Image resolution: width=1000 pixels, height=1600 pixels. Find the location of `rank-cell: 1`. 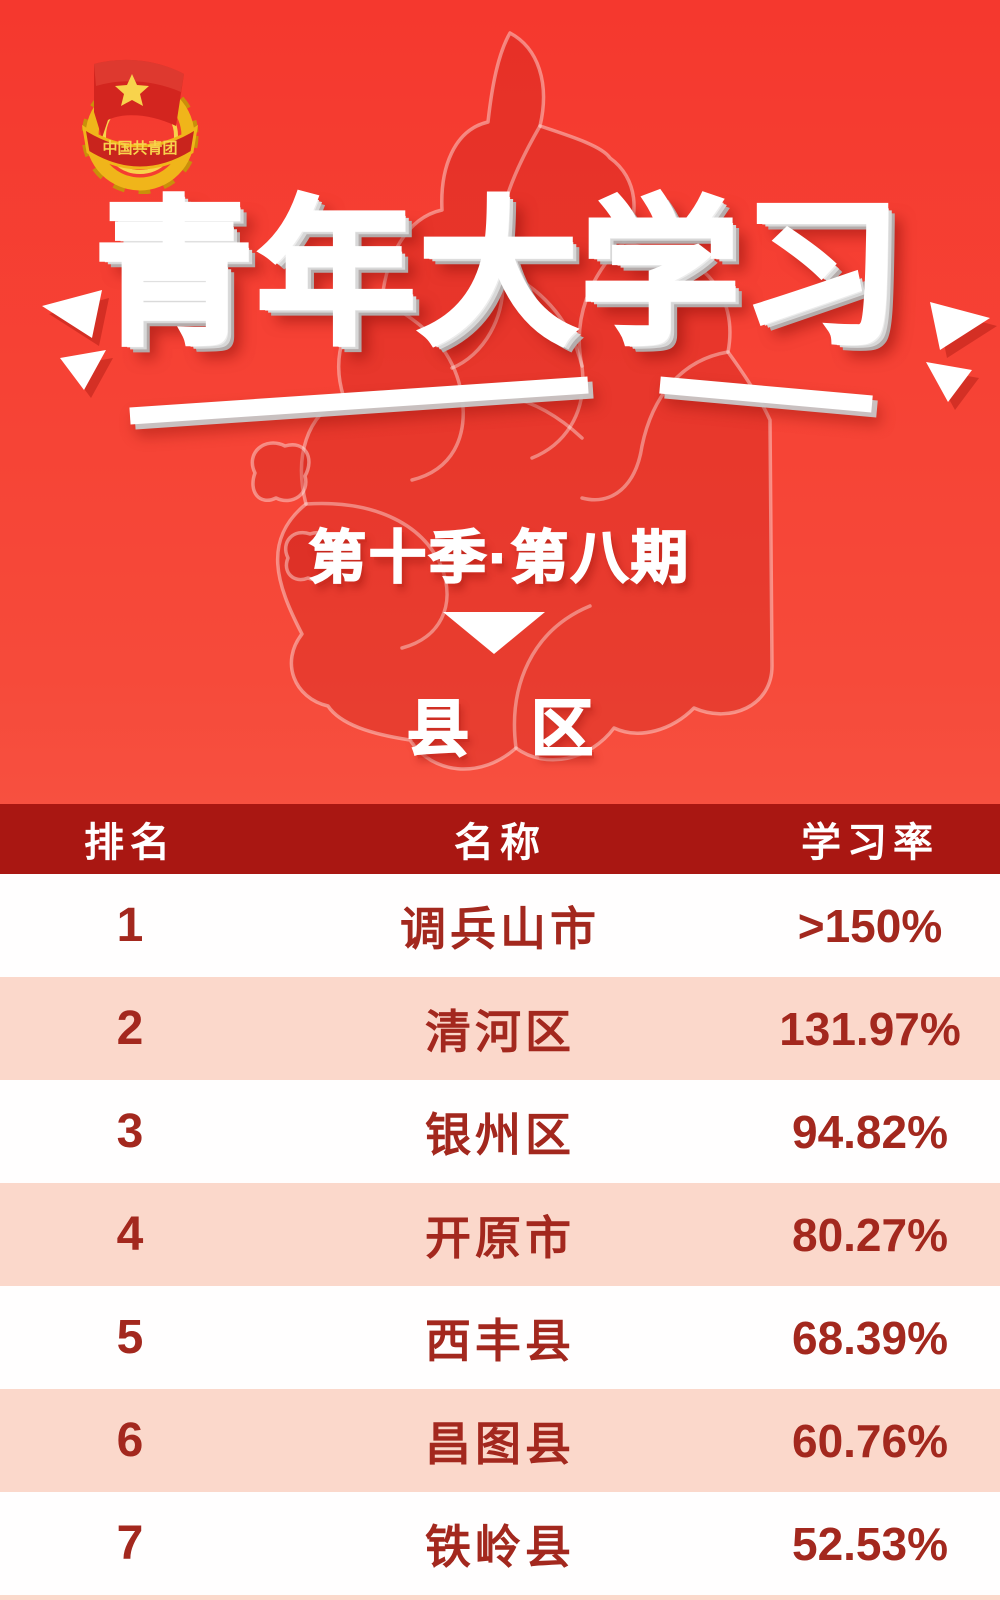

rank-cell: 1 is located at coordinates (130, 925).